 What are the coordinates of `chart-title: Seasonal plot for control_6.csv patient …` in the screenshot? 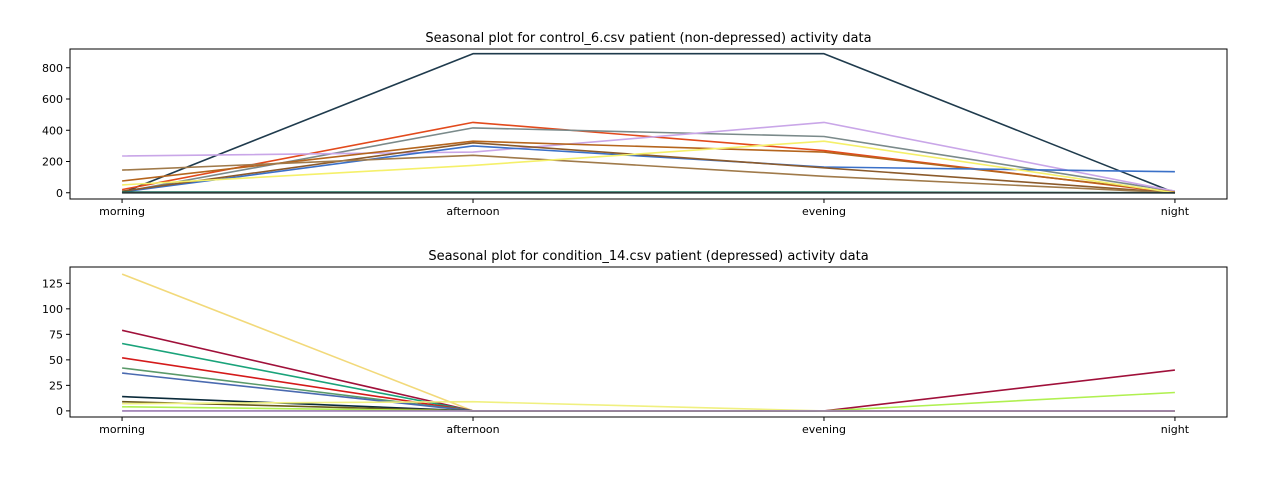 It's located at (648, 38).